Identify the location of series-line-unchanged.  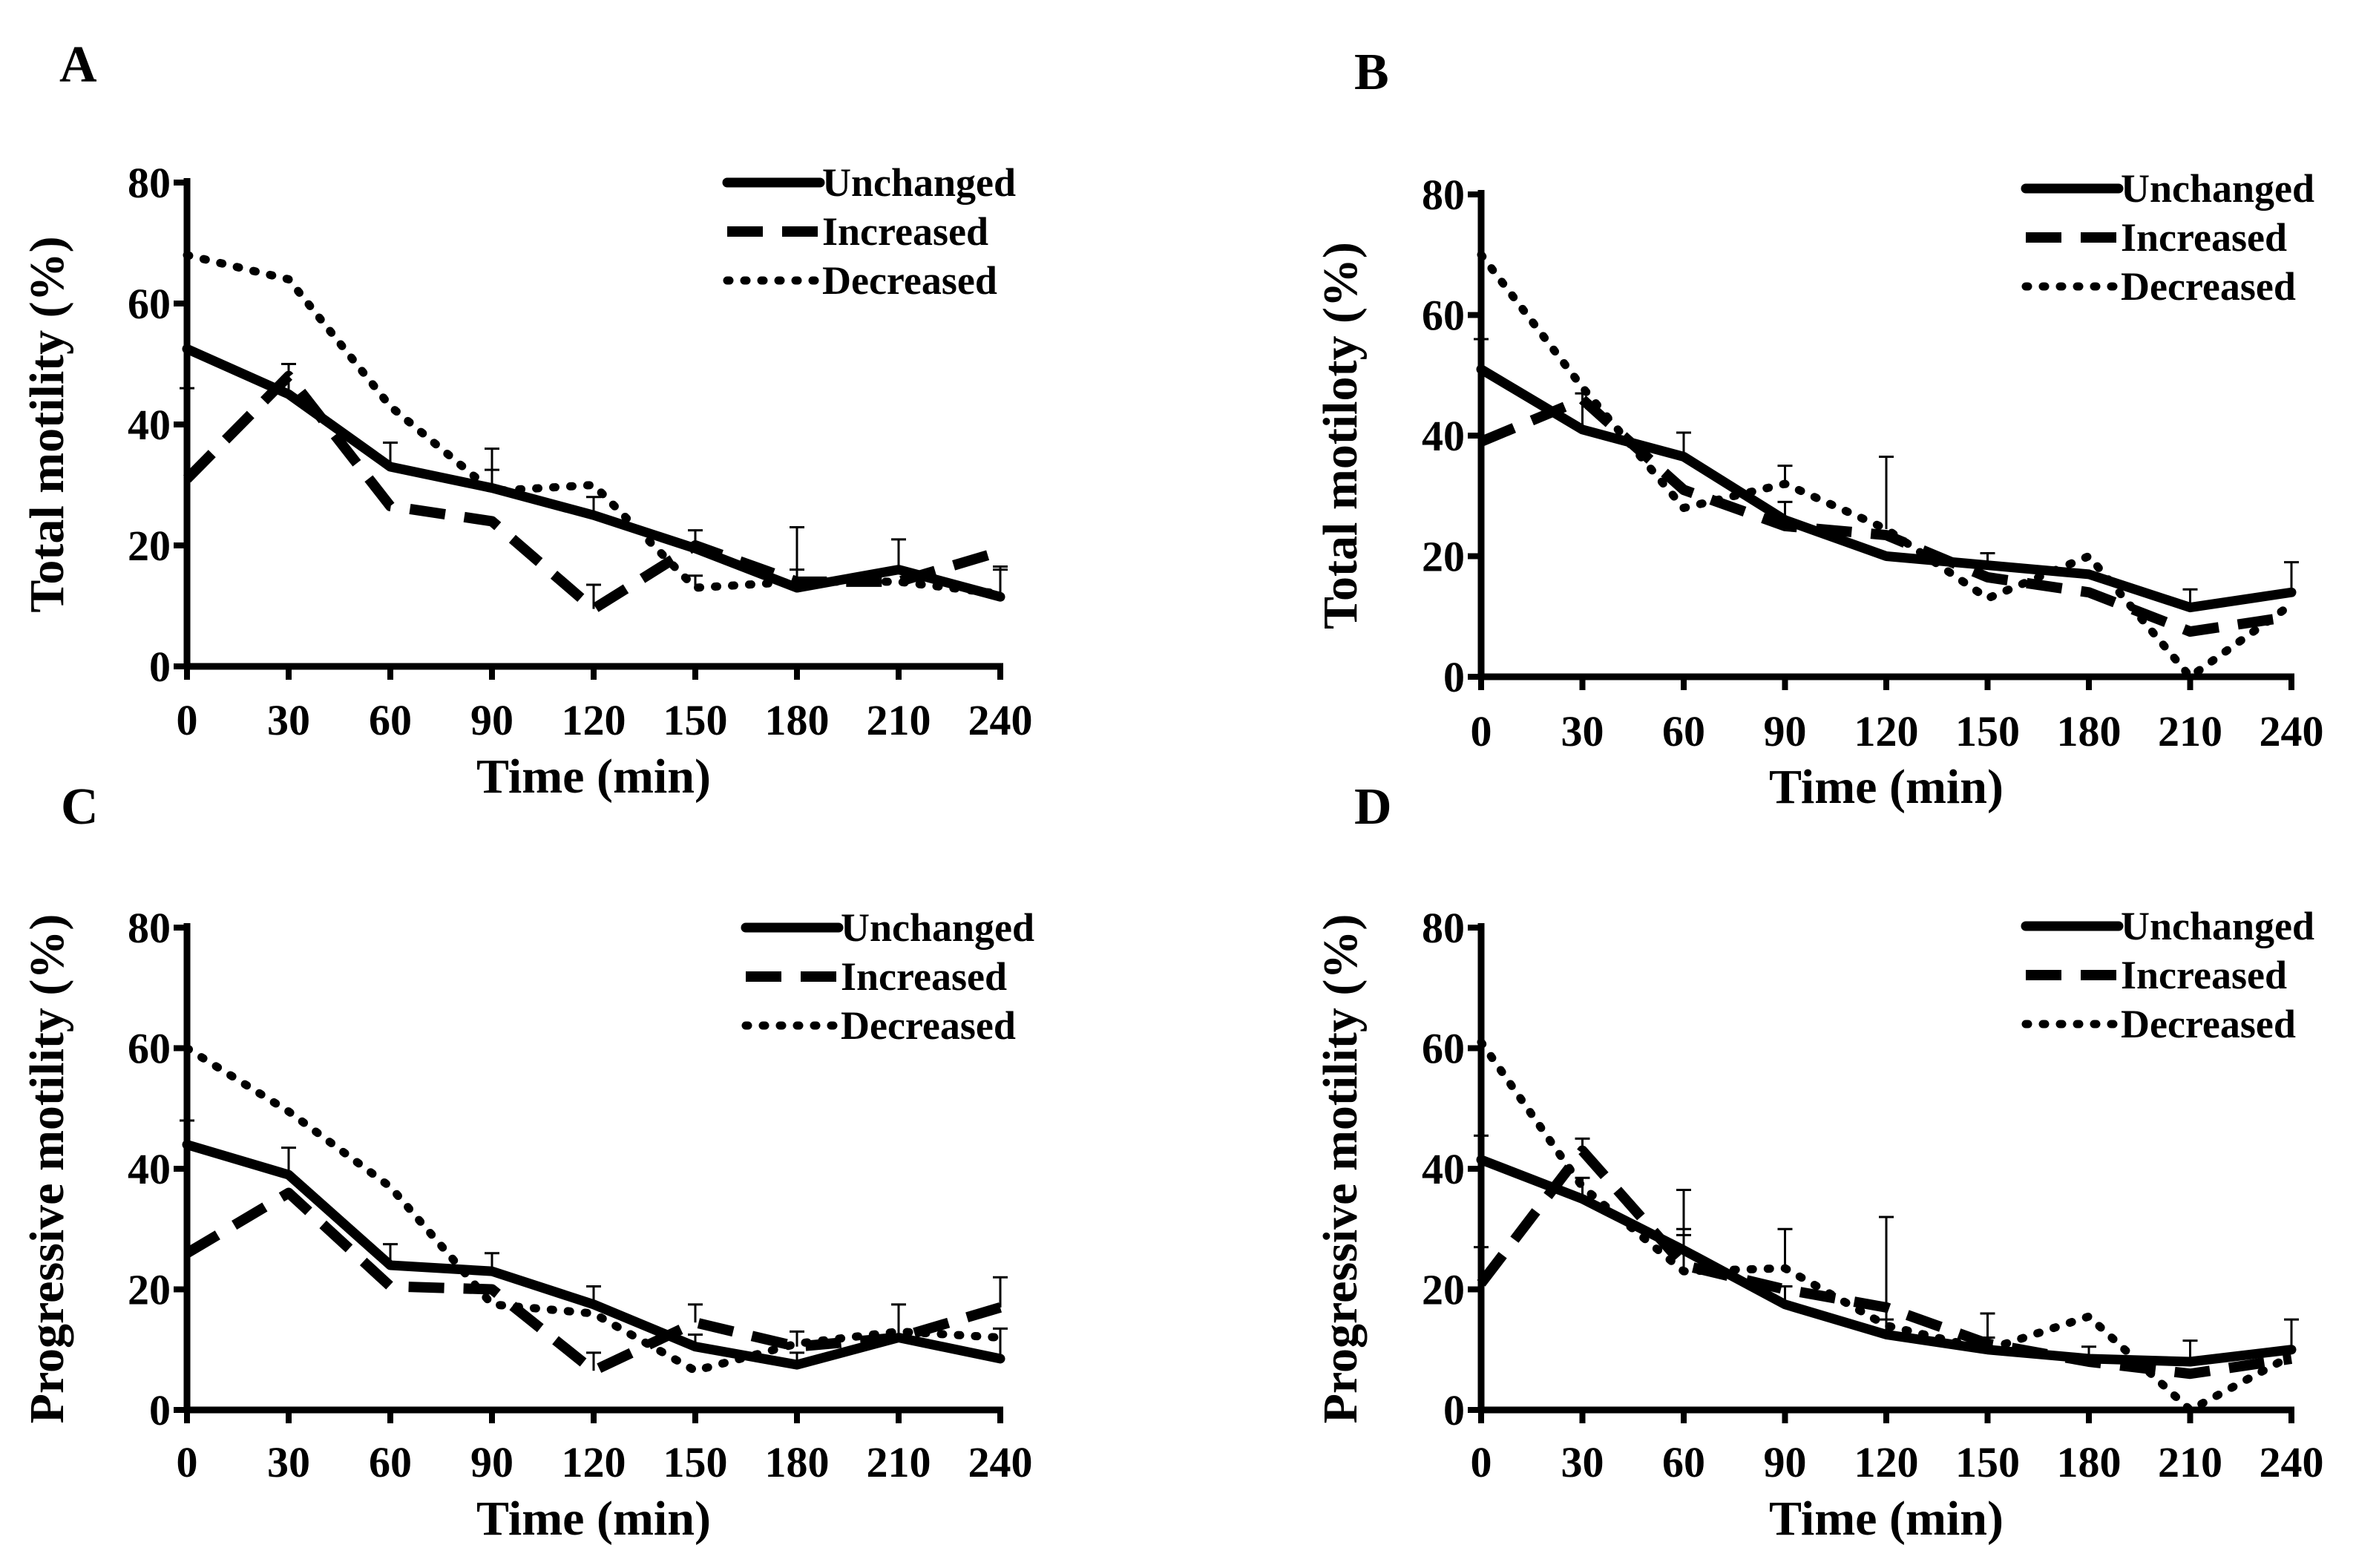
(594, 1255).